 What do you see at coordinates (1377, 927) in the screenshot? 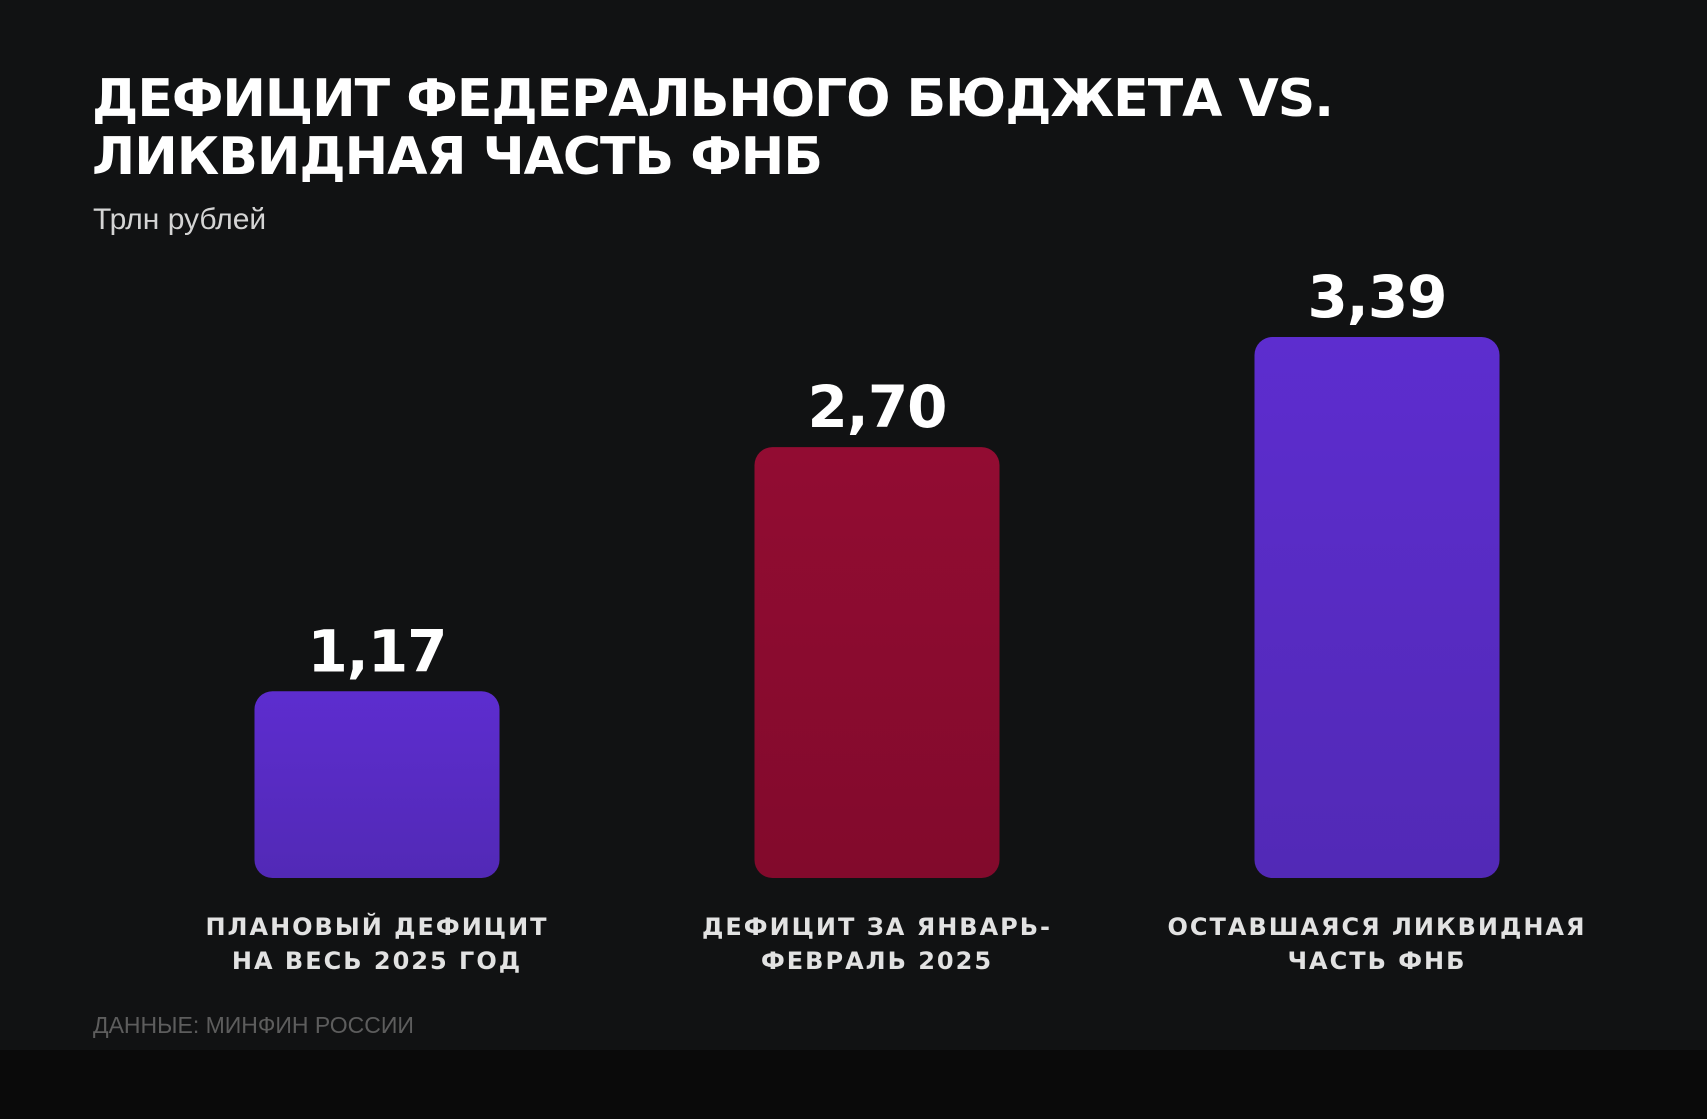
I see `category-label-3-line-1: ОСТАВШАЯСЯ ЛИКВИДНАЯ` at bounding box center [1377, 927].